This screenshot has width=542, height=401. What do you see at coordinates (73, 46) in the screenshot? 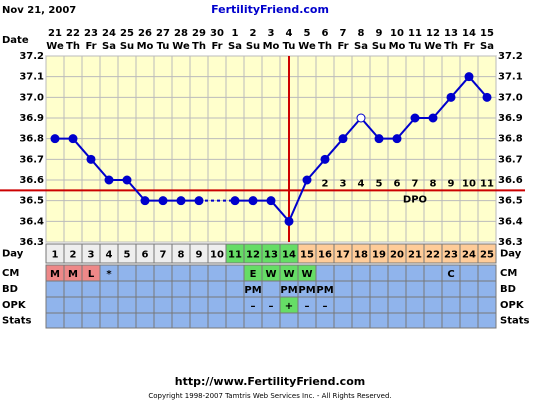
I see `weekday-label: Th` at bounding box center [73, 46].